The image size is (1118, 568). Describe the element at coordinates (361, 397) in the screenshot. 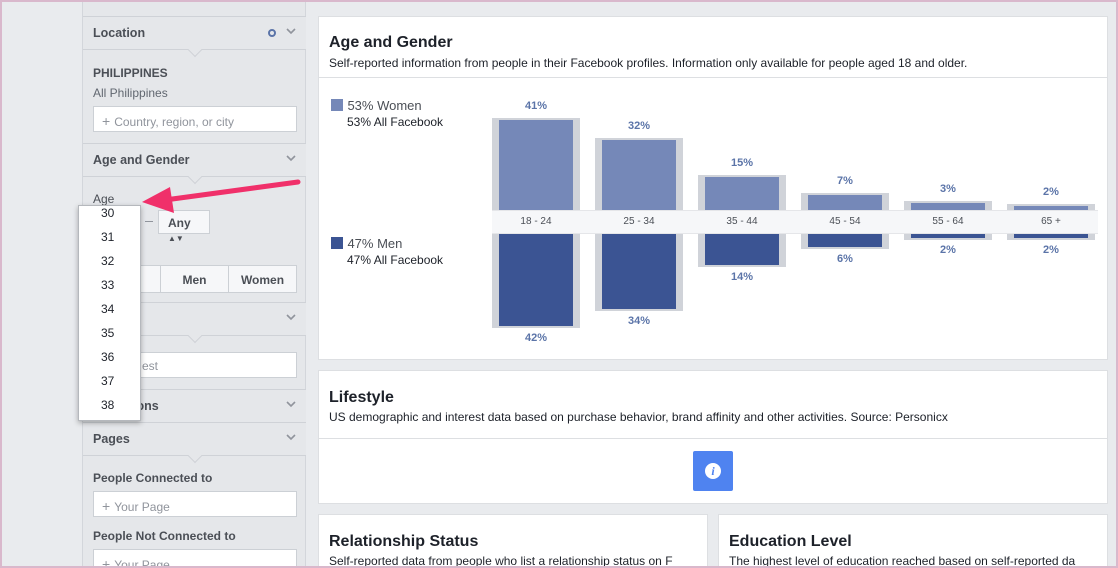

I see `lifestyle-title: Lifestyle` at that location.